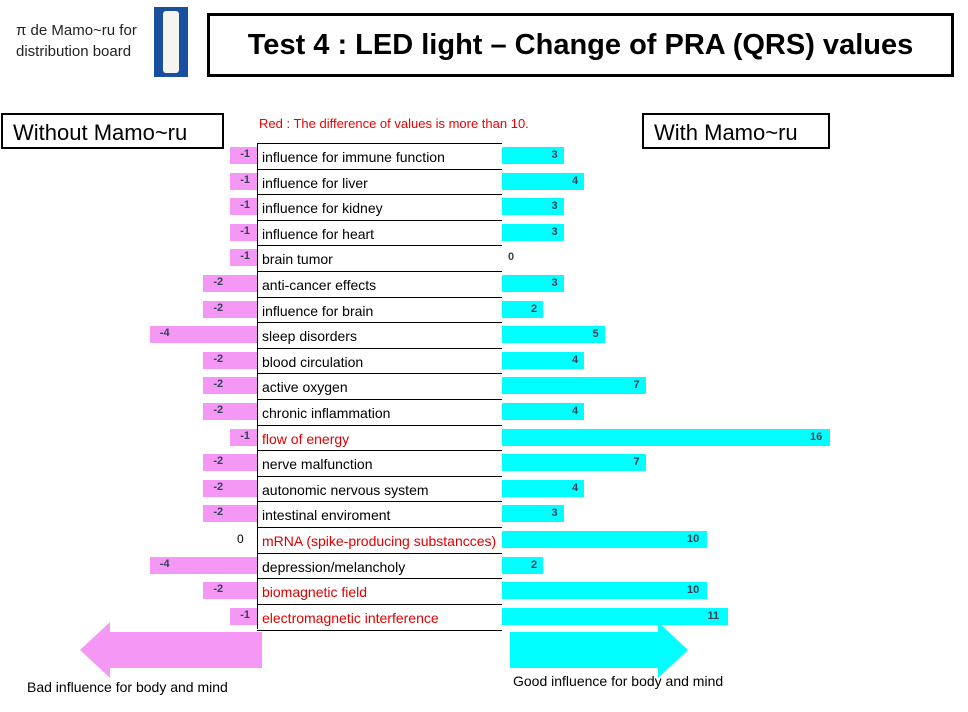 Image resolution: width=968 pixels, height=712 pixels. What do you see at coordinates (379, 309) in the screenshot?
I see `category-label: influence for brain` at bounding box center [379, 309].